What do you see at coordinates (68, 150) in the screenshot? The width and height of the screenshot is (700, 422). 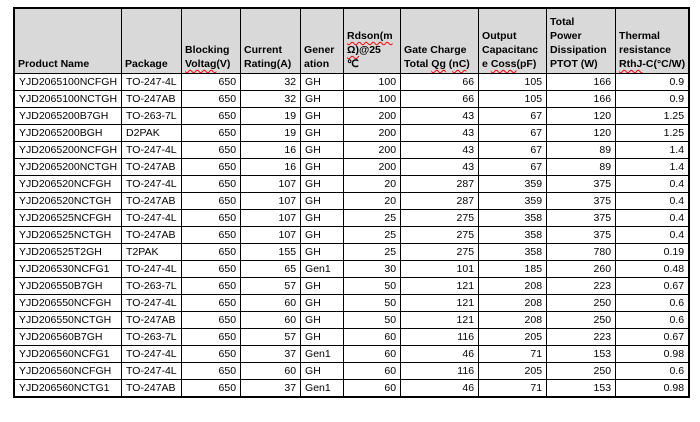 I see `cell-product-name: YJD2065200NCFGH` at bounding box center [68, 150].